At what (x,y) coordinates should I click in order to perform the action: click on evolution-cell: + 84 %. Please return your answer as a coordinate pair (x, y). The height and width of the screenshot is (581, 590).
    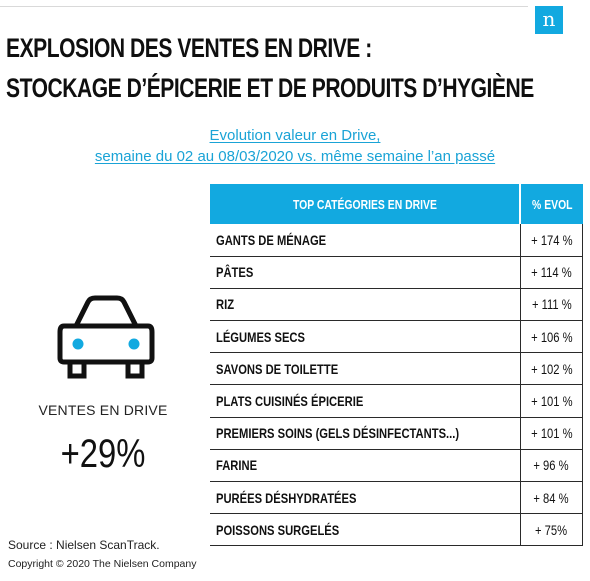
    Looking at the image, I should click on (551, 498).